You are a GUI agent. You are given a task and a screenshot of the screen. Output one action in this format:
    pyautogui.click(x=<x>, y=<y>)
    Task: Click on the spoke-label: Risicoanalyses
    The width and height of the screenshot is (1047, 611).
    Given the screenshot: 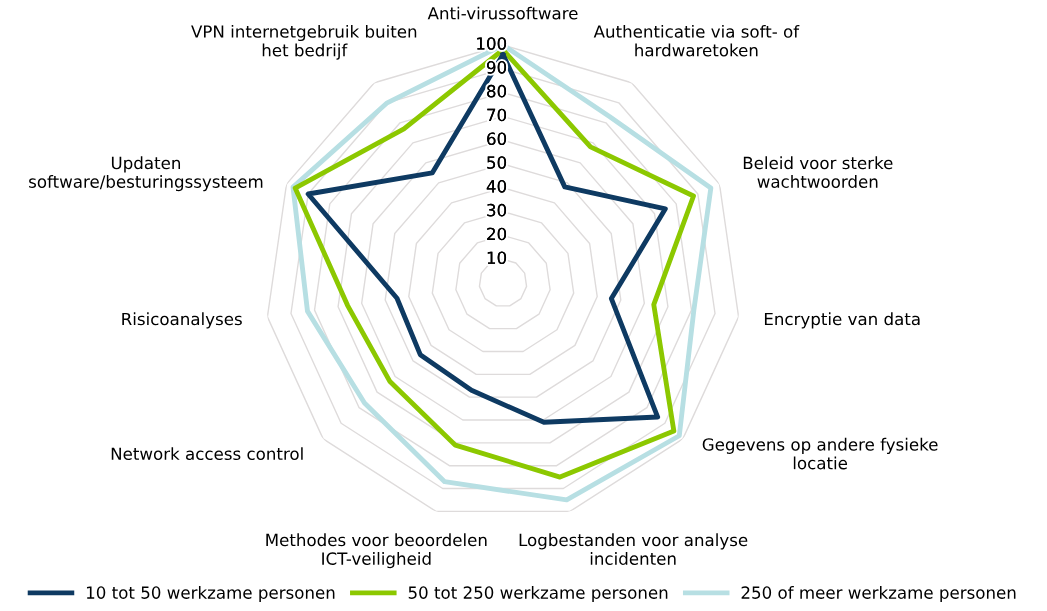 What is the action you would take?
    pyautogui.click(x=182, y=320)
    